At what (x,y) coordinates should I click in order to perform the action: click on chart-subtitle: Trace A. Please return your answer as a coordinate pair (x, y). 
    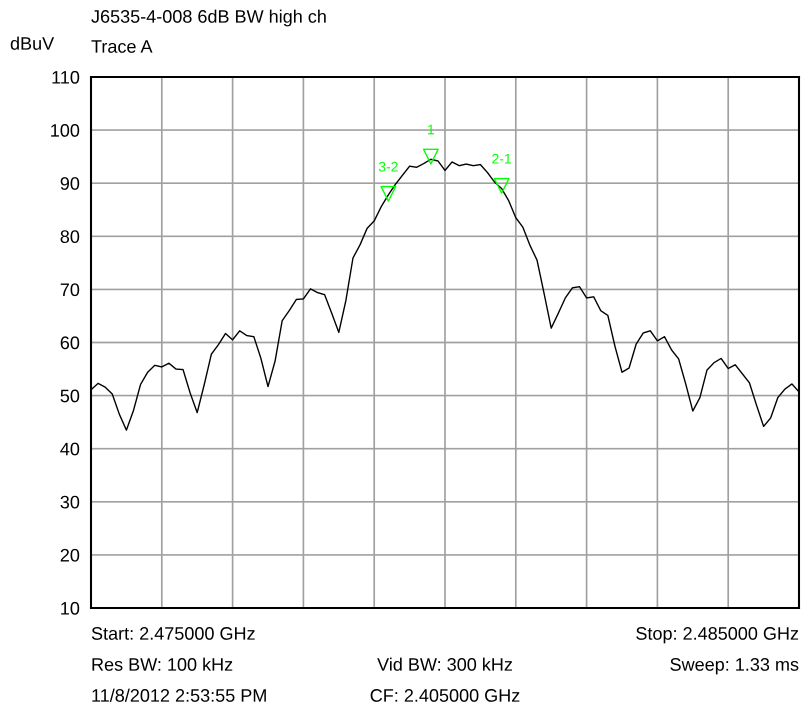
    Looking at the image, I should click on (122, 46).